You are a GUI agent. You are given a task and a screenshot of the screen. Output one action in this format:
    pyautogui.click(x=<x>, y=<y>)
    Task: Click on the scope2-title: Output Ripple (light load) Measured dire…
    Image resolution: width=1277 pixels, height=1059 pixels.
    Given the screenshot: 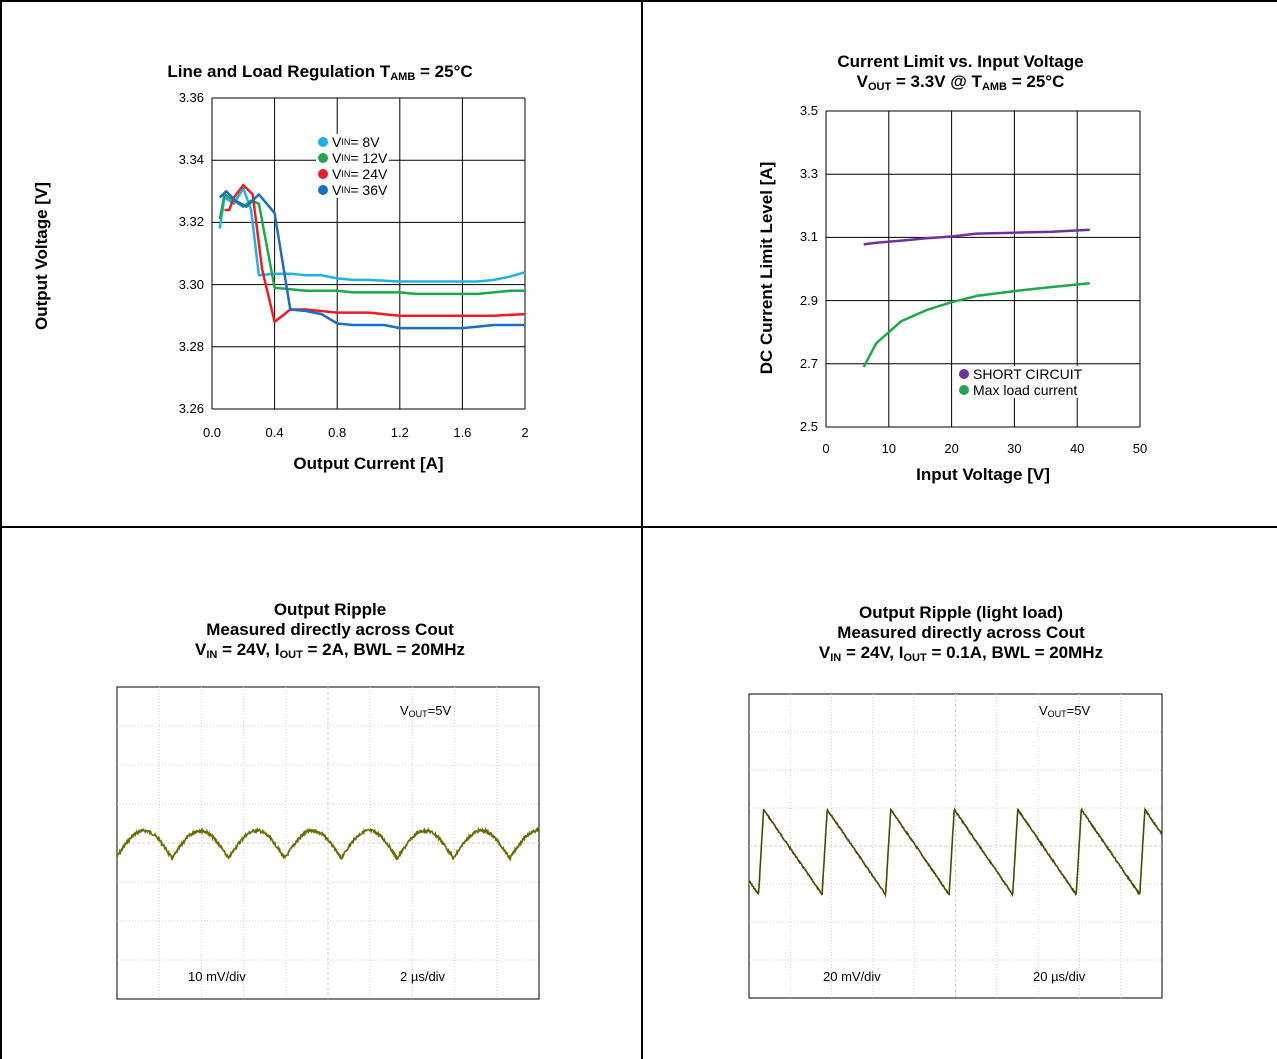 What is the action you would take?
    pyautogui.click(x=961, y=633)
    